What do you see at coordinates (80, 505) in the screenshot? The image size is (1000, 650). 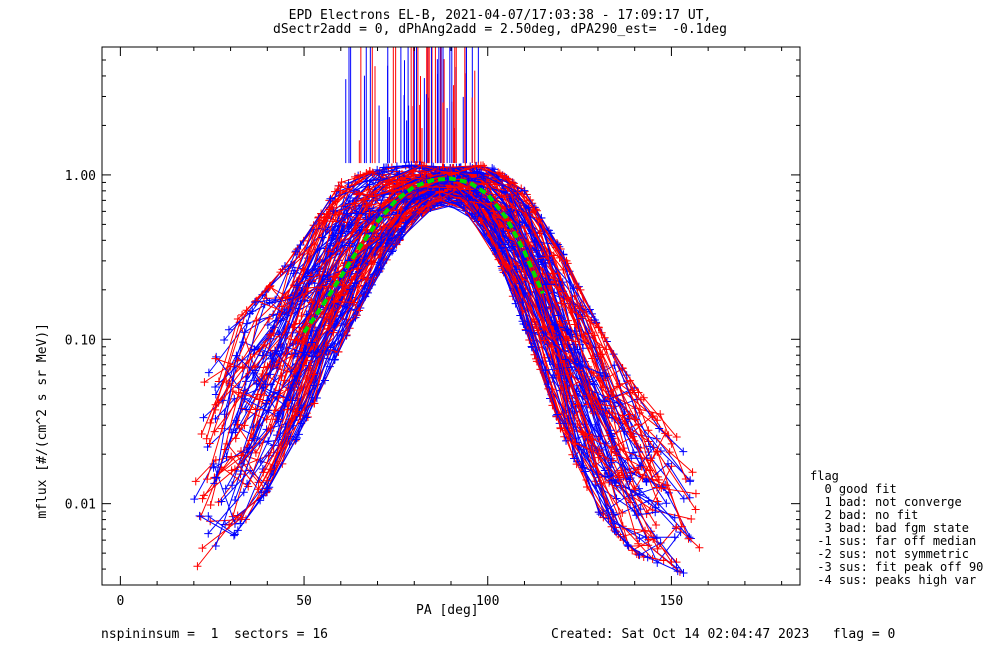 I see `y-tick-label: 0.01` at bounding box center [80, 505].